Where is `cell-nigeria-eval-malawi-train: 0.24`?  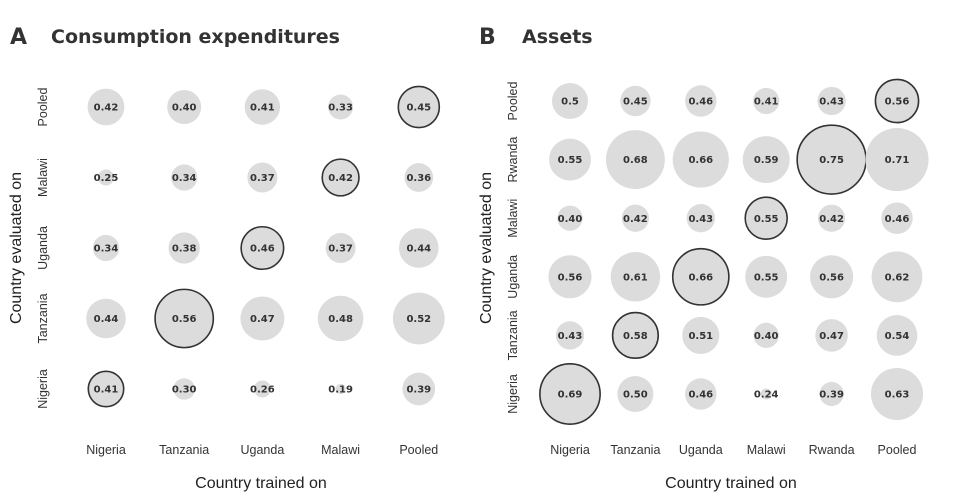 cell-nigeria-eval-malawi-train: 0.24 is located at coordinates (766, 394).